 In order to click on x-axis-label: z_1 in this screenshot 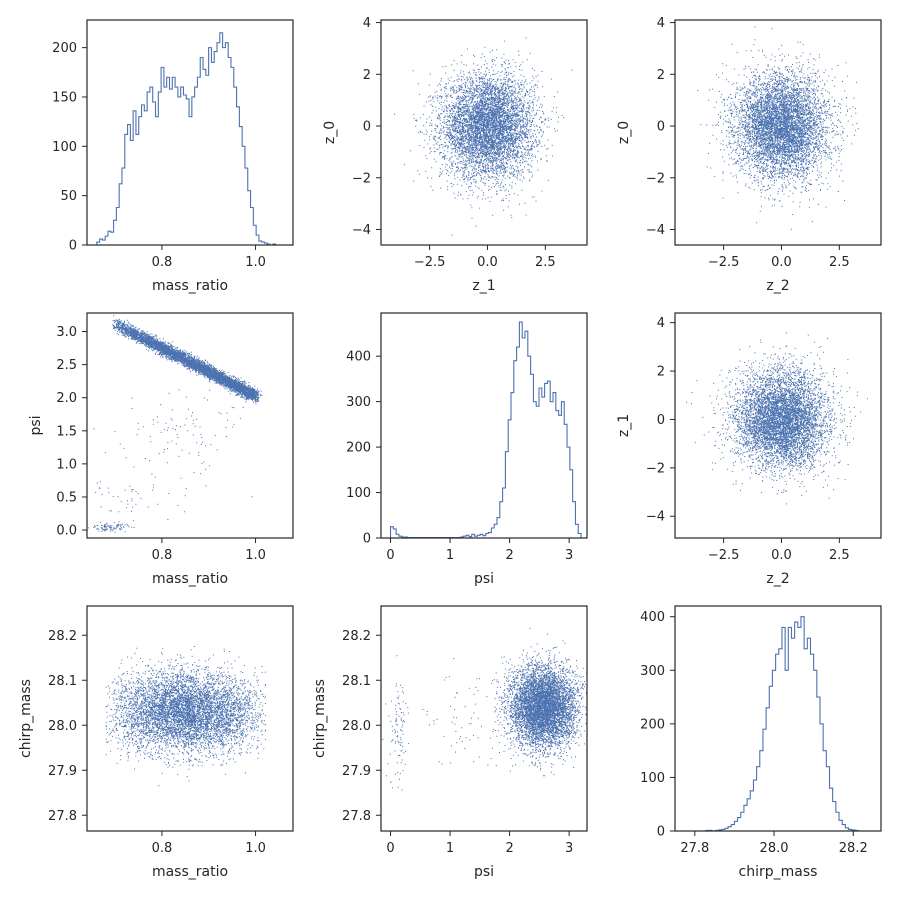, I will do `click(483, 286)`.